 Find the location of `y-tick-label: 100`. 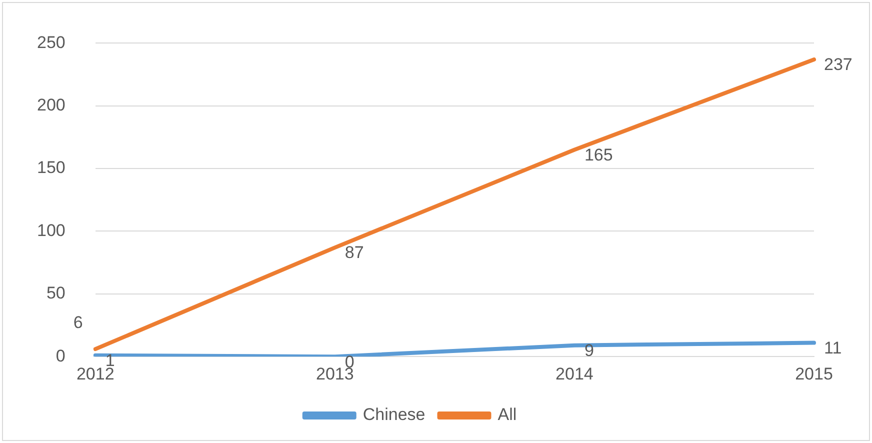

y-tick-label: 100 is located at coordinates (51, 230).